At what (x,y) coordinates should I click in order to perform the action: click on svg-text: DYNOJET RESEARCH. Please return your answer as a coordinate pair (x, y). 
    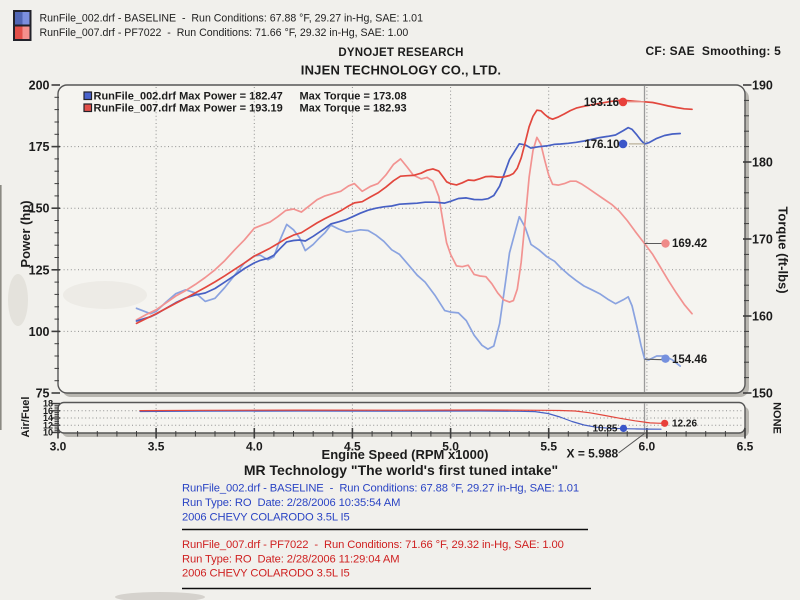
    Looking at the image, I should click on (400, 53).